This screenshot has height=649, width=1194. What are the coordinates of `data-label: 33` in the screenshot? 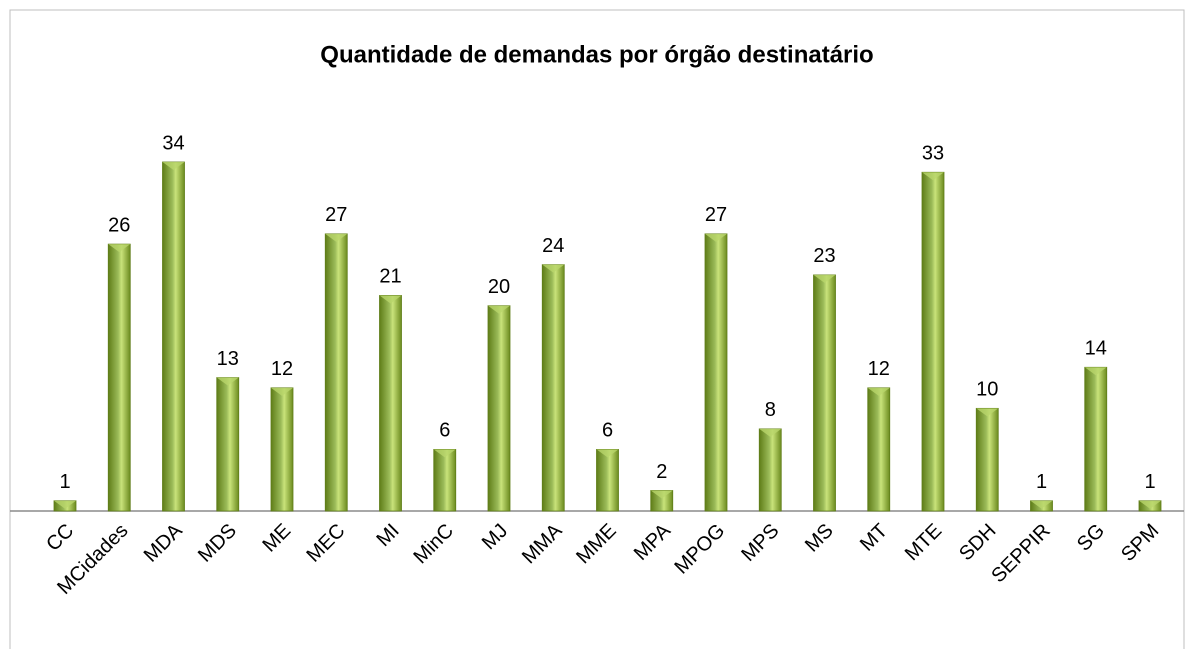 It's located at (933, 154).